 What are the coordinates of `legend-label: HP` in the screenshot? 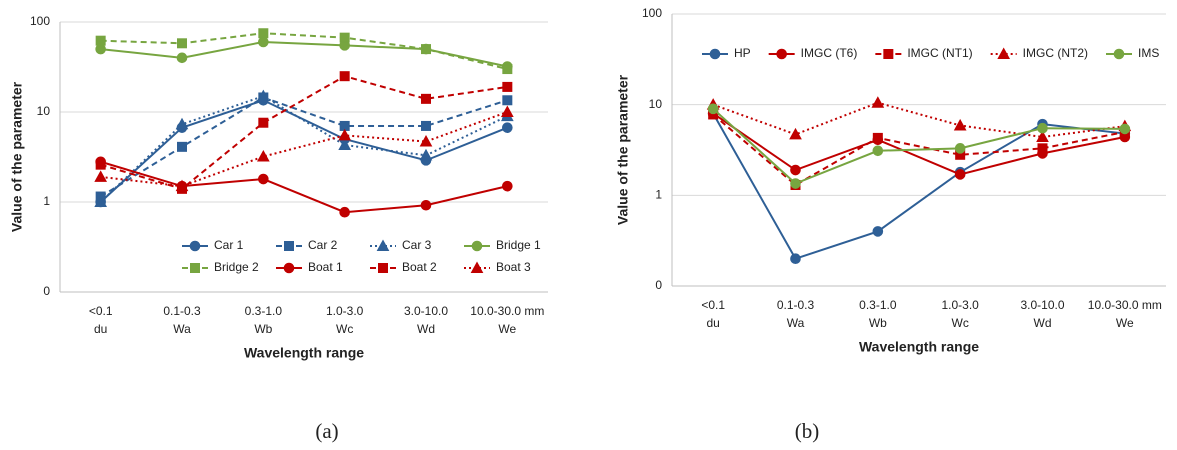 It's located at (742, 53).